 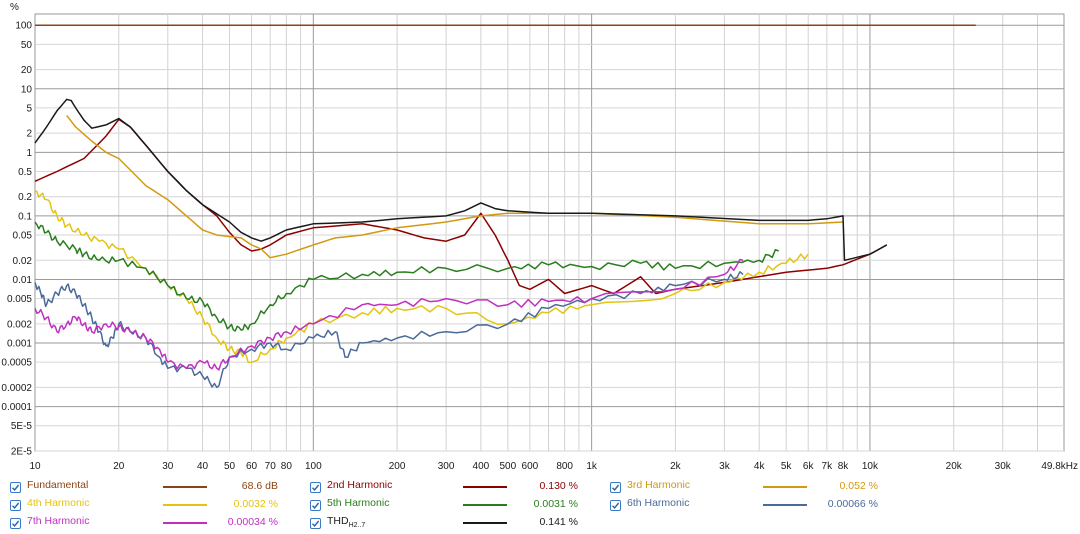 What do you see at coordinates (14, 7) in the screenshot?
I see `y-unit-label: %` at bounding box center [14, 7].